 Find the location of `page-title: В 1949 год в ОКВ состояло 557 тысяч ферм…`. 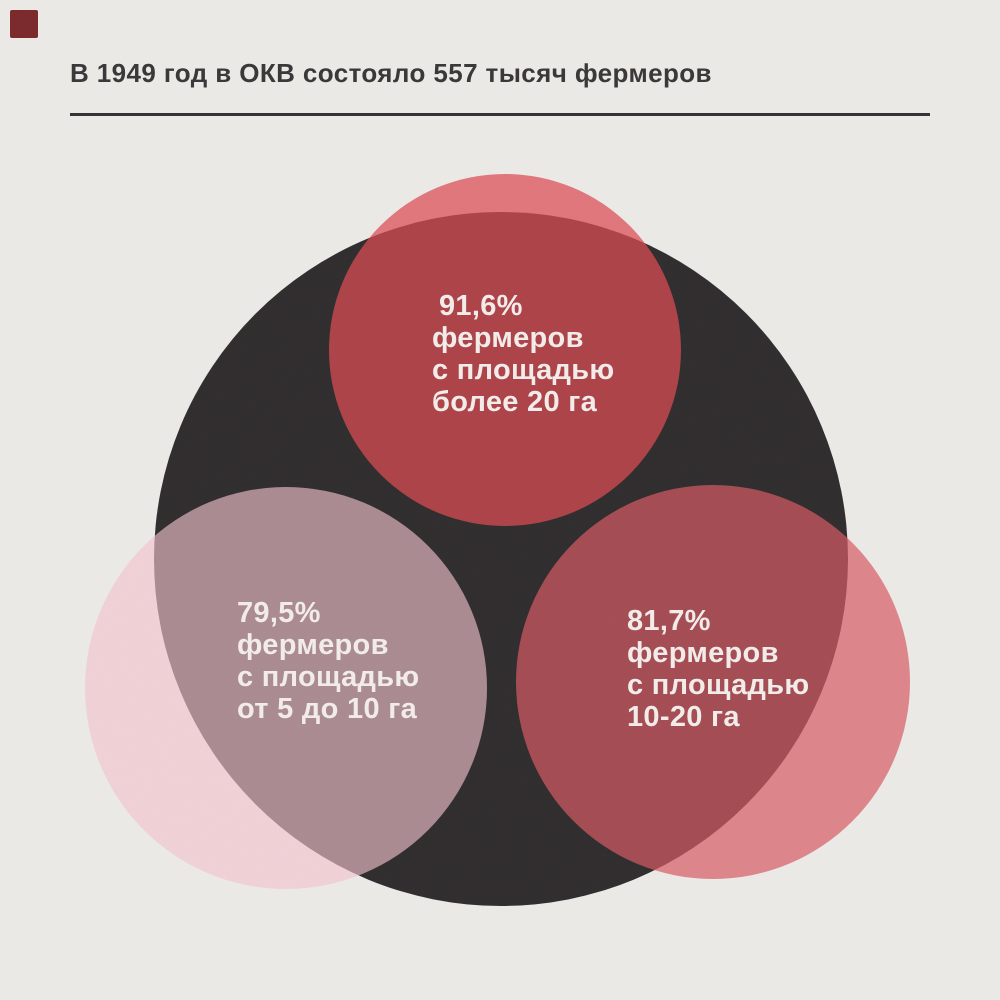

page-title: В 1949 год в ОКВ состояло 557 тысяч ферм… is located at coordinates (391, 73).